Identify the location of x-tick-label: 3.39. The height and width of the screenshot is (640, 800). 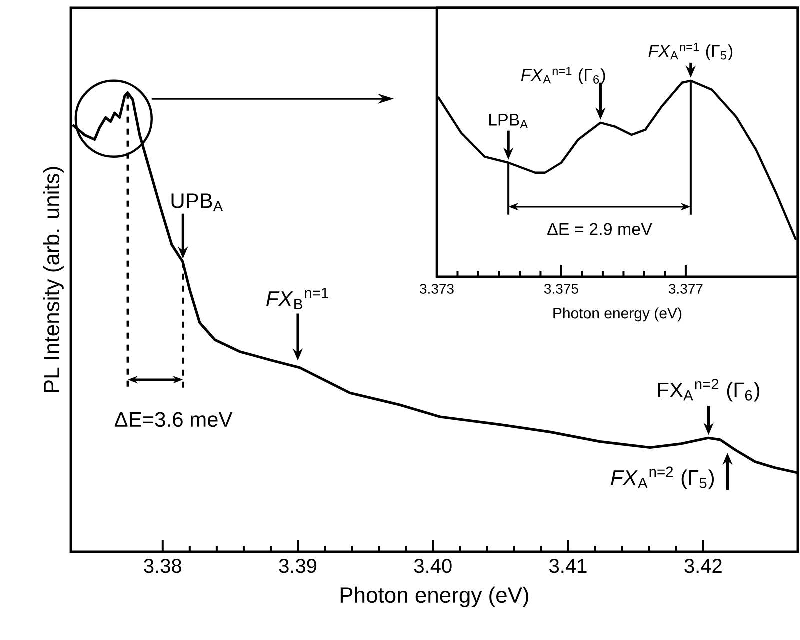
(298, 566).